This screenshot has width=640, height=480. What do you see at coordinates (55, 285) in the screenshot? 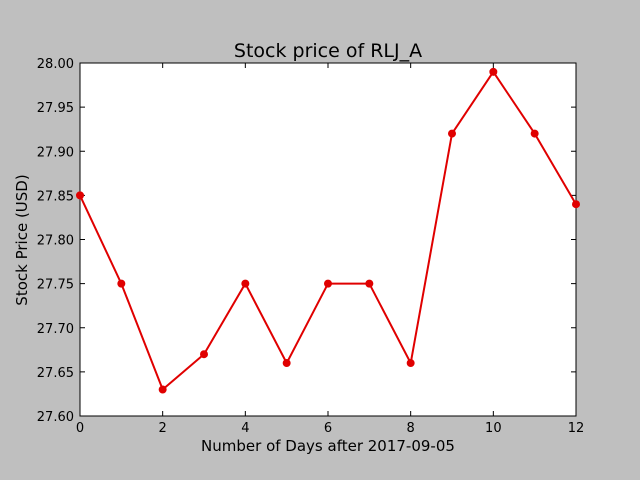
I see `y-tick-label: 27.75` at bounding box center [55, 285].